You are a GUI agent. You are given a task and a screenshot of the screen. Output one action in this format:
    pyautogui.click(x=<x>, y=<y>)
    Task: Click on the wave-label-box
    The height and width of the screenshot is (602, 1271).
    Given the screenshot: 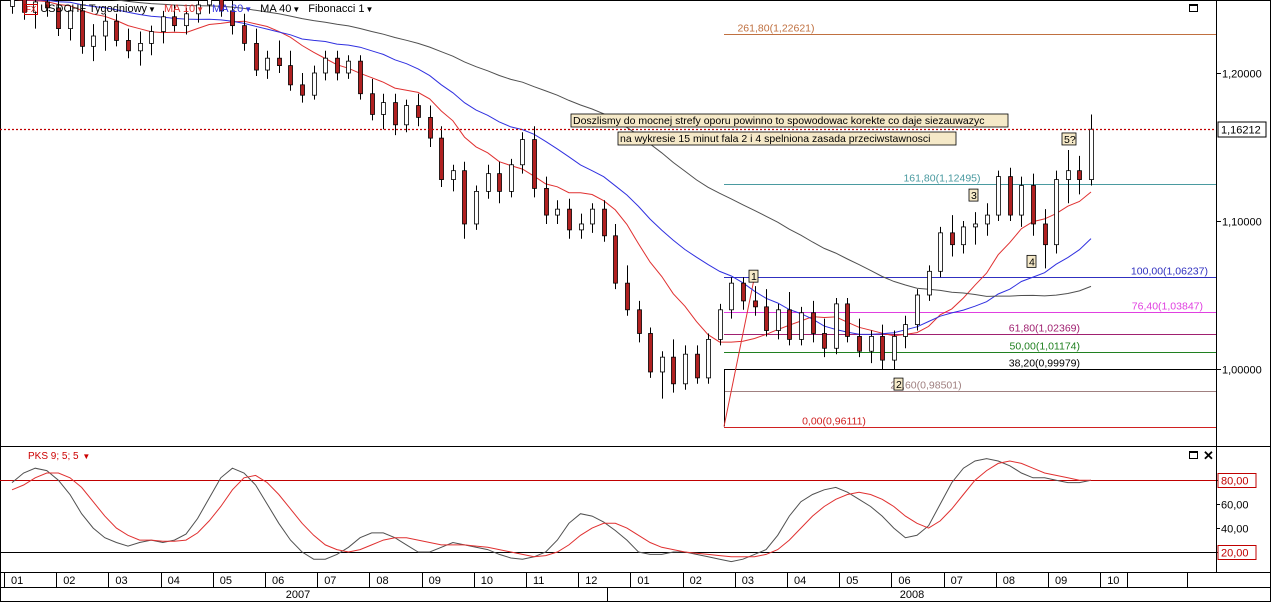 What is the action you would take?
    pyautogui.click(x=1031, y=261)
    